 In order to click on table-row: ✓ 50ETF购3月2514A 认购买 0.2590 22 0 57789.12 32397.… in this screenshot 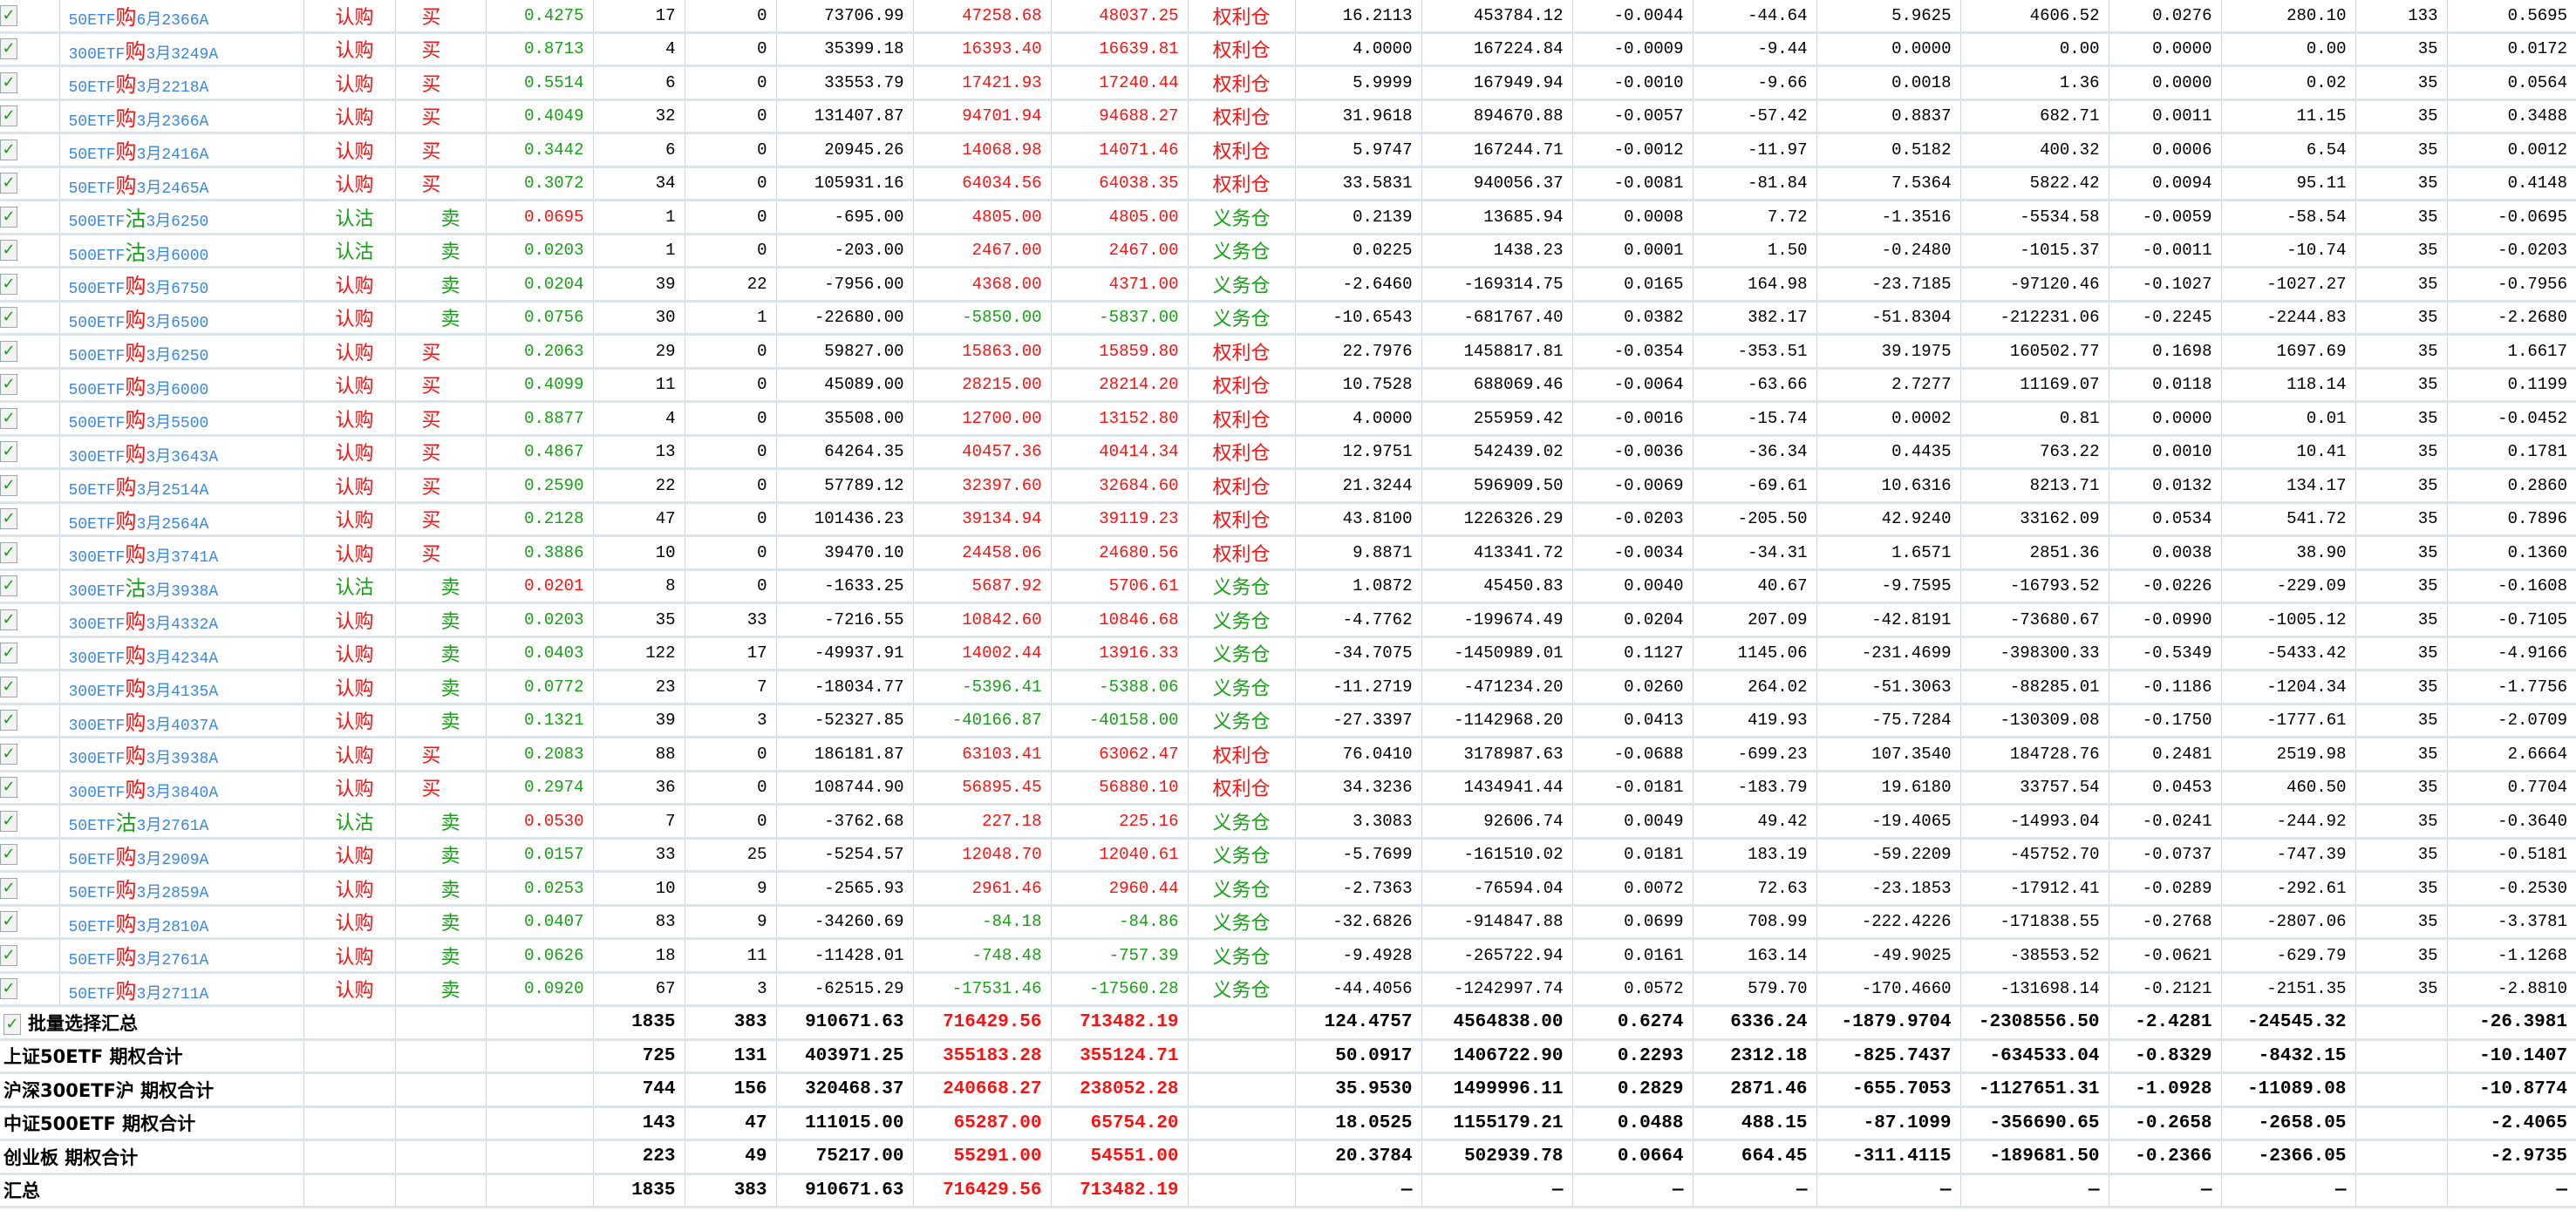, I will do `click(1288, 486)`.